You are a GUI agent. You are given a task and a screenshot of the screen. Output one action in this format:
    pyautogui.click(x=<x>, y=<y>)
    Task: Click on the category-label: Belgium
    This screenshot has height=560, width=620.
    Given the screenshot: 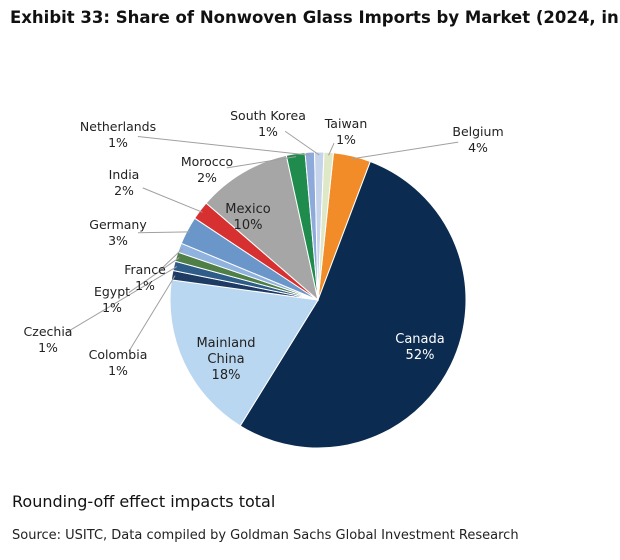 What is the action you would take?
    pyautogui.click(x=478, y=131)
    